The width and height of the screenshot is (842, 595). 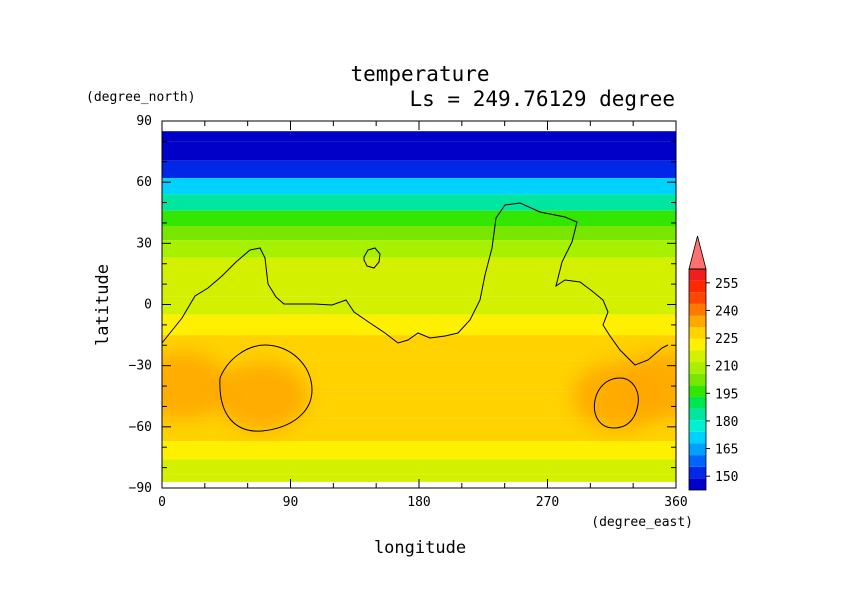 What do you see at coordinates (103, 305) in the screenshot?
I see `y-axis-label: latitude` at bounding box center [103, 305].